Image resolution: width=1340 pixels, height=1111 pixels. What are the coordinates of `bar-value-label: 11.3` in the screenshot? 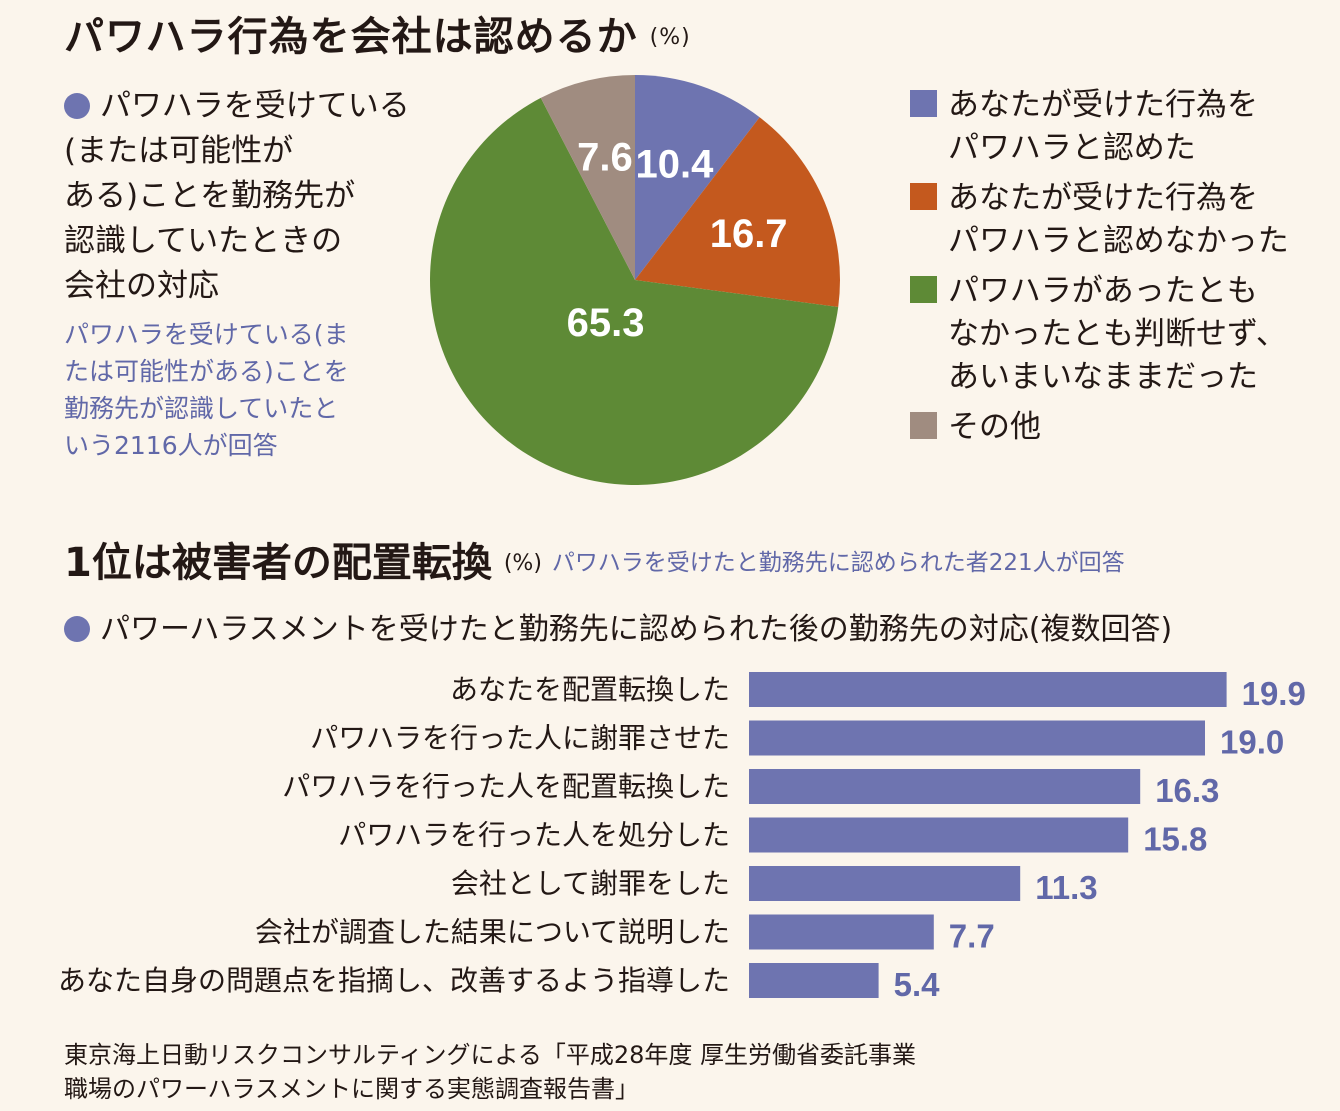 It's located at (1066, 887).